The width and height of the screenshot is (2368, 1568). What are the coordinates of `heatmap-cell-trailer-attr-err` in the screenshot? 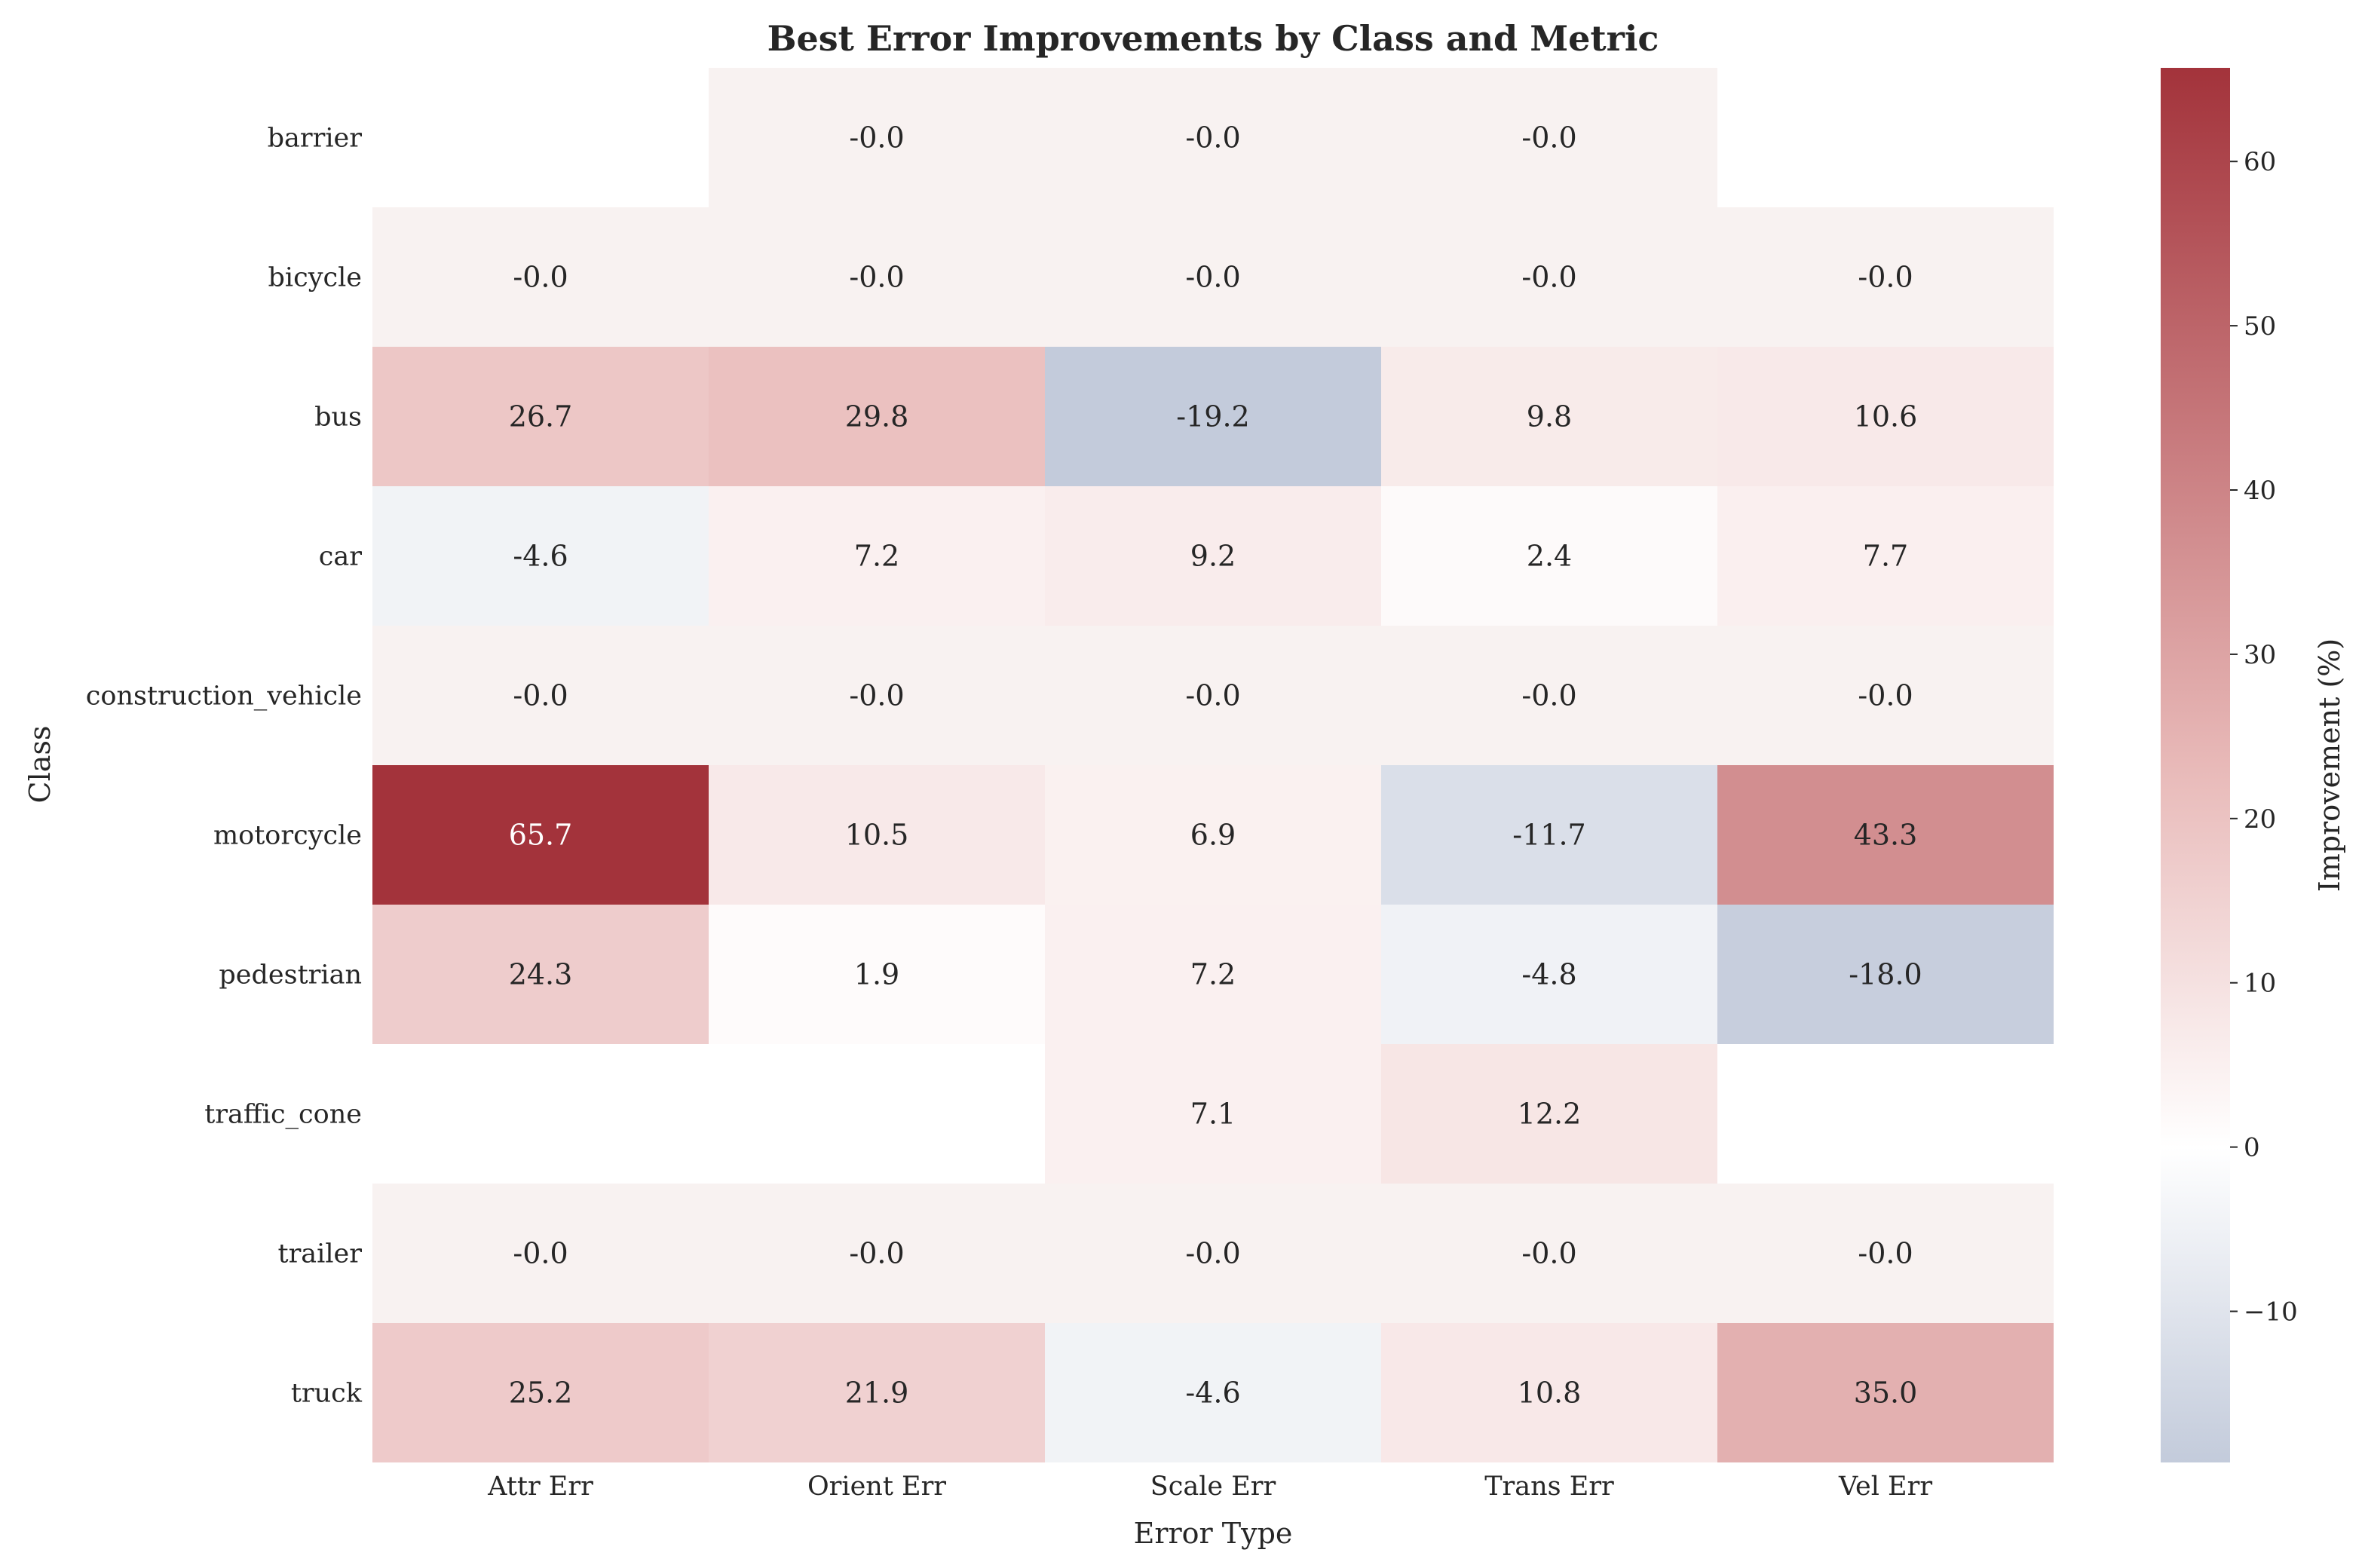 It's located at (540, 1253).